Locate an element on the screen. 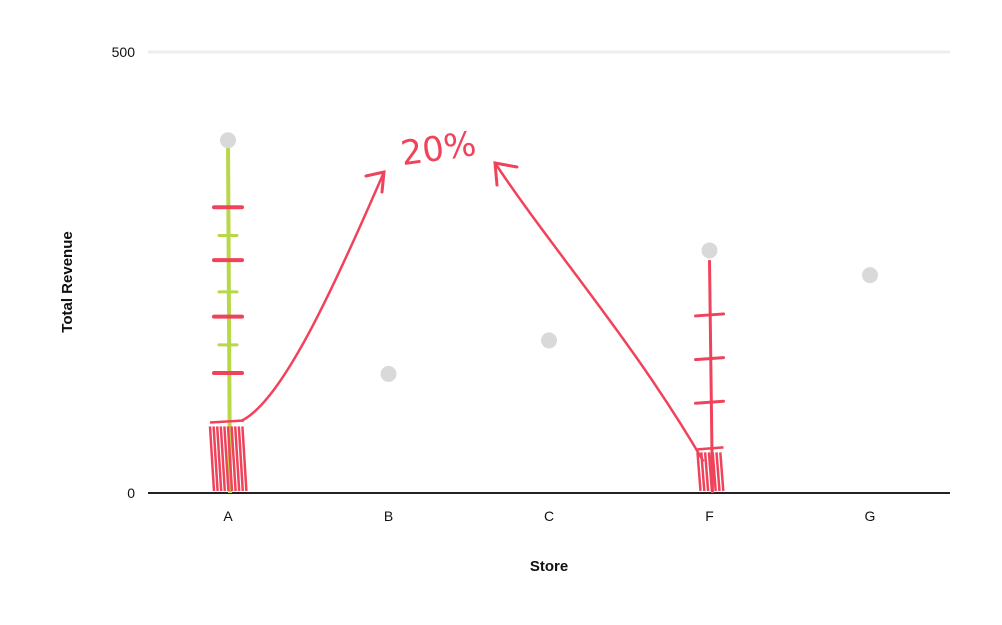 Image resolution: width=1002 pixels, height=625 pixels. y-tick-label: 500 is located at coordinates (124, 52).